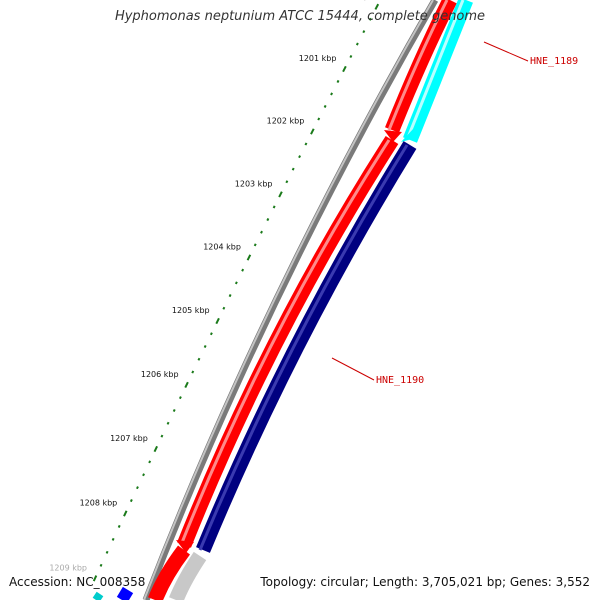 This screenshot has height=600, width=600. Describe the element at coordinates (350, 0) in the screenshot. I see `scale-label: 1200 kbp` at that location.